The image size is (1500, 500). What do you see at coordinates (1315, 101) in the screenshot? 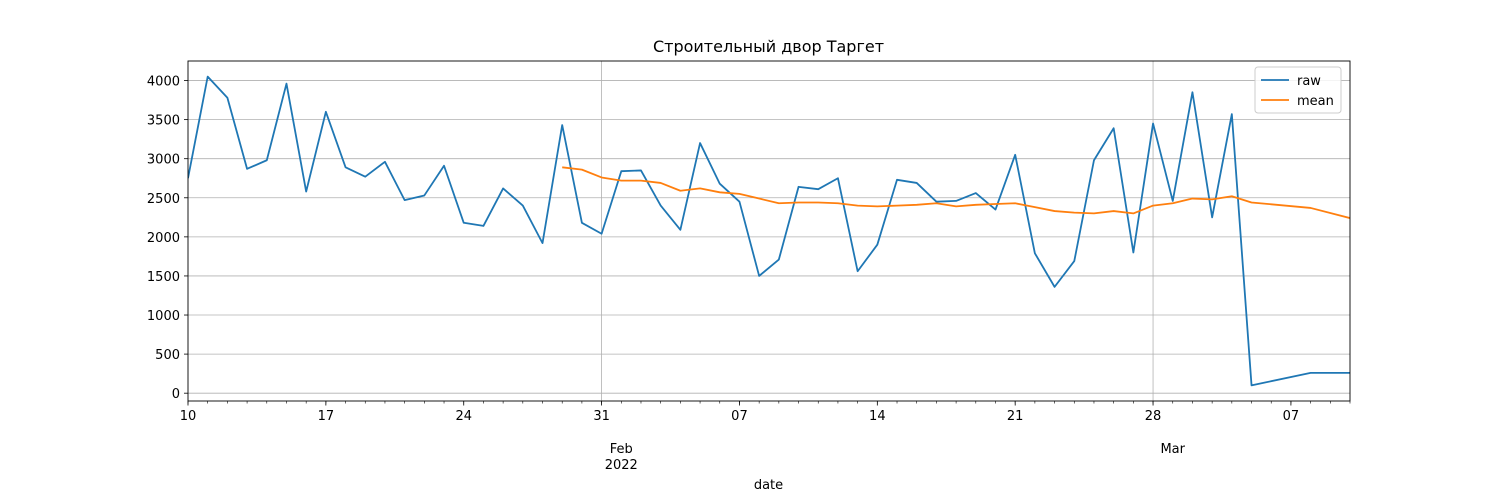
I see `legend-label-mean: mean` at bounding box center [1315, 101].